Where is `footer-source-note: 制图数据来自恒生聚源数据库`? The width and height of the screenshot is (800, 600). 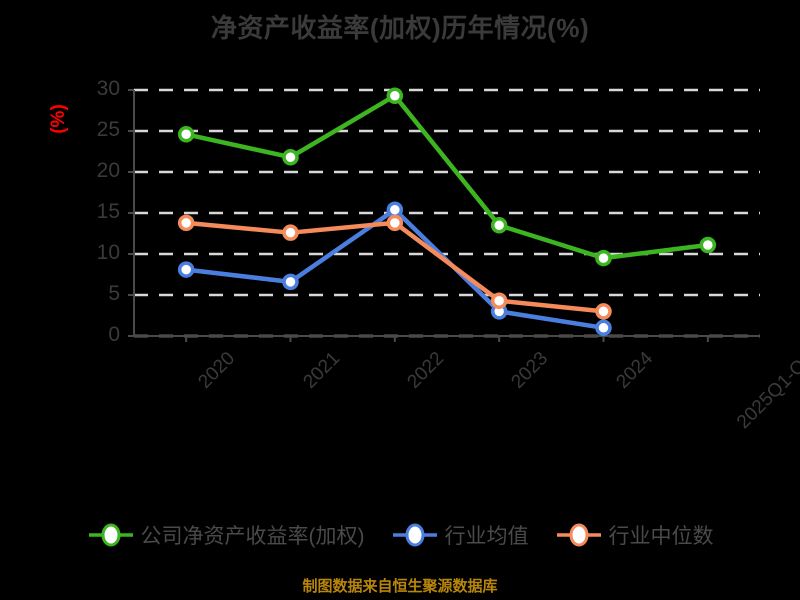
footer-source-note: 制图数据来自恒生聚源数据库 is located at coordinates (400, 586).